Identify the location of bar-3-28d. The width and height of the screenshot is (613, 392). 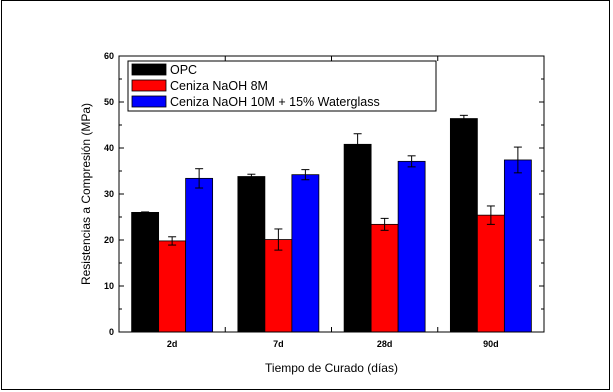
(411, 246).